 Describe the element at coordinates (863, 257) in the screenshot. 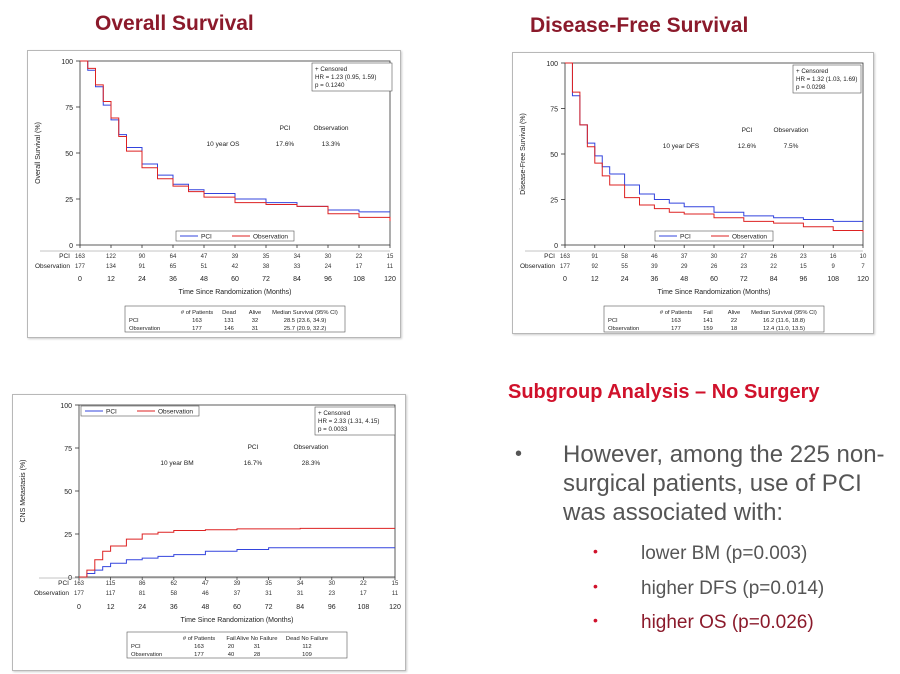

I see `at-risk-value: 10` at that location.